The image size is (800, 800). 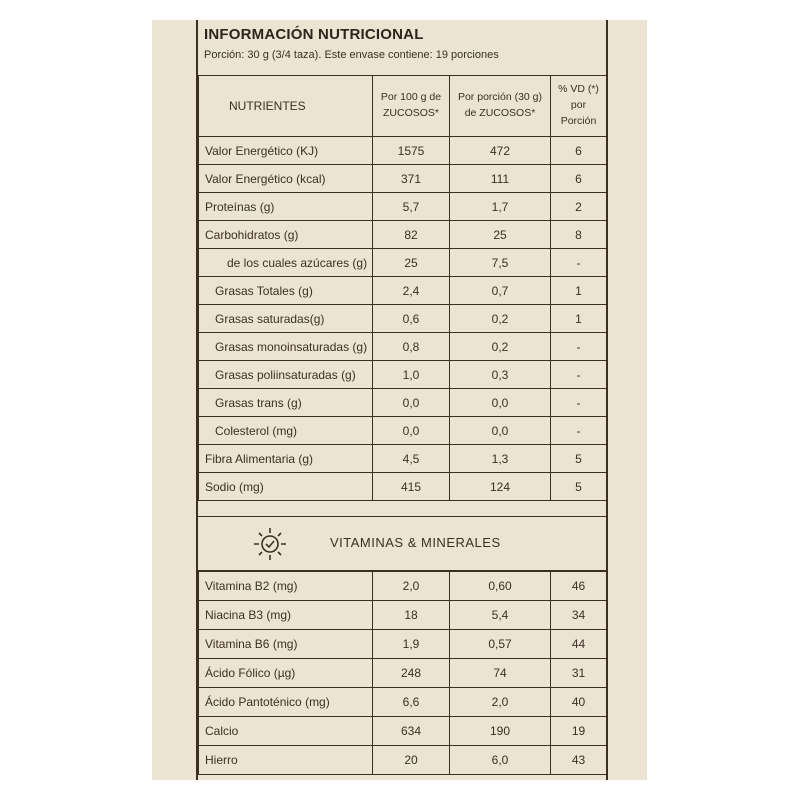 I want to click on nutrient-value: 0,8, so click(x=411, y=346).